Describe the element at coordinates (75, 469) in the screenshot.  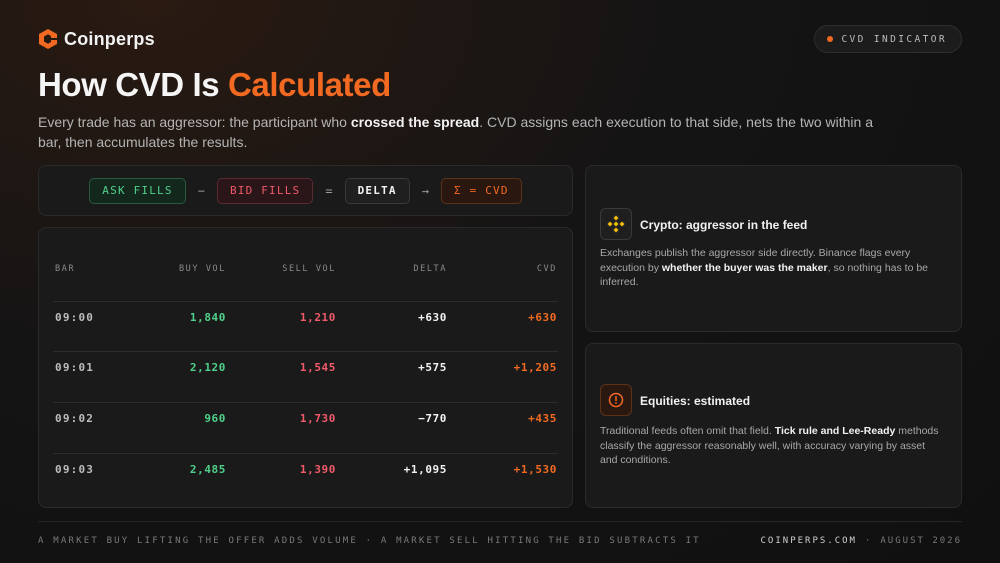
I see `cell-bar: 09:03` at that location.